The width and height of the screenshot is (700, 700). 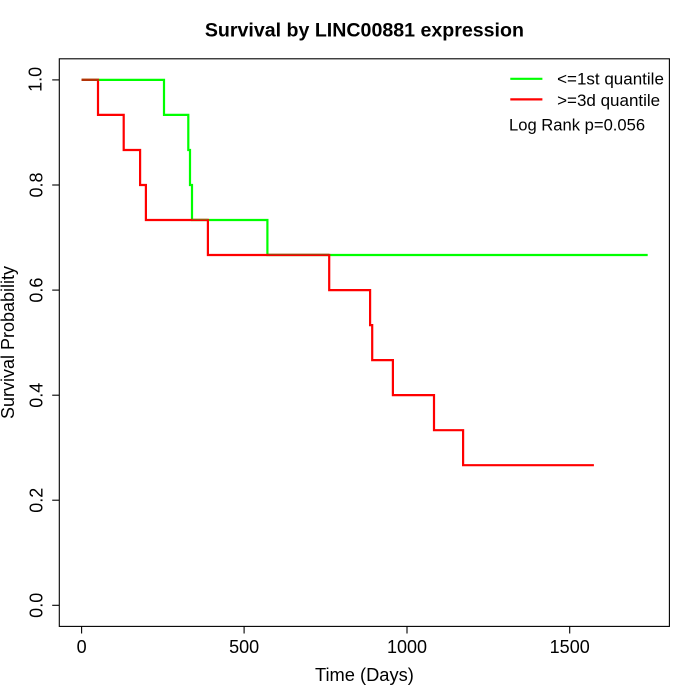 What do you see at coordinates (570, 647) in the screenshot?
I see `svg-text: 1500` at bounding box center [570, 647].